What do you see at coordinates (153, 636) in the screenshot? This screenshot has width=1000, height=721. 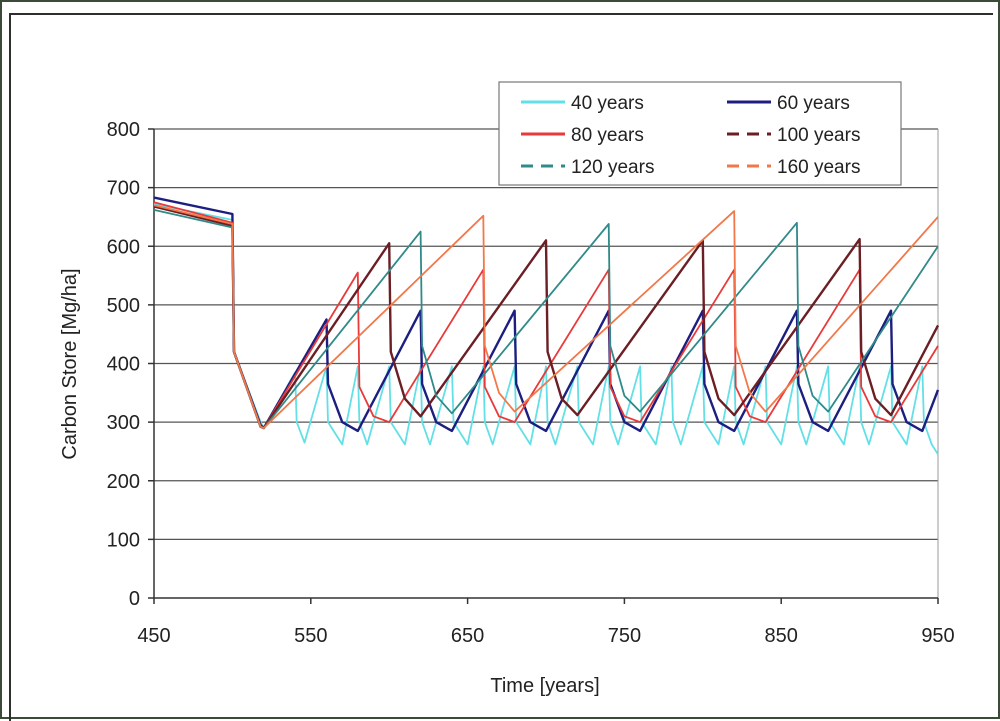 I see `x-tick-label-450: 450` at bounding box center [153, 636].